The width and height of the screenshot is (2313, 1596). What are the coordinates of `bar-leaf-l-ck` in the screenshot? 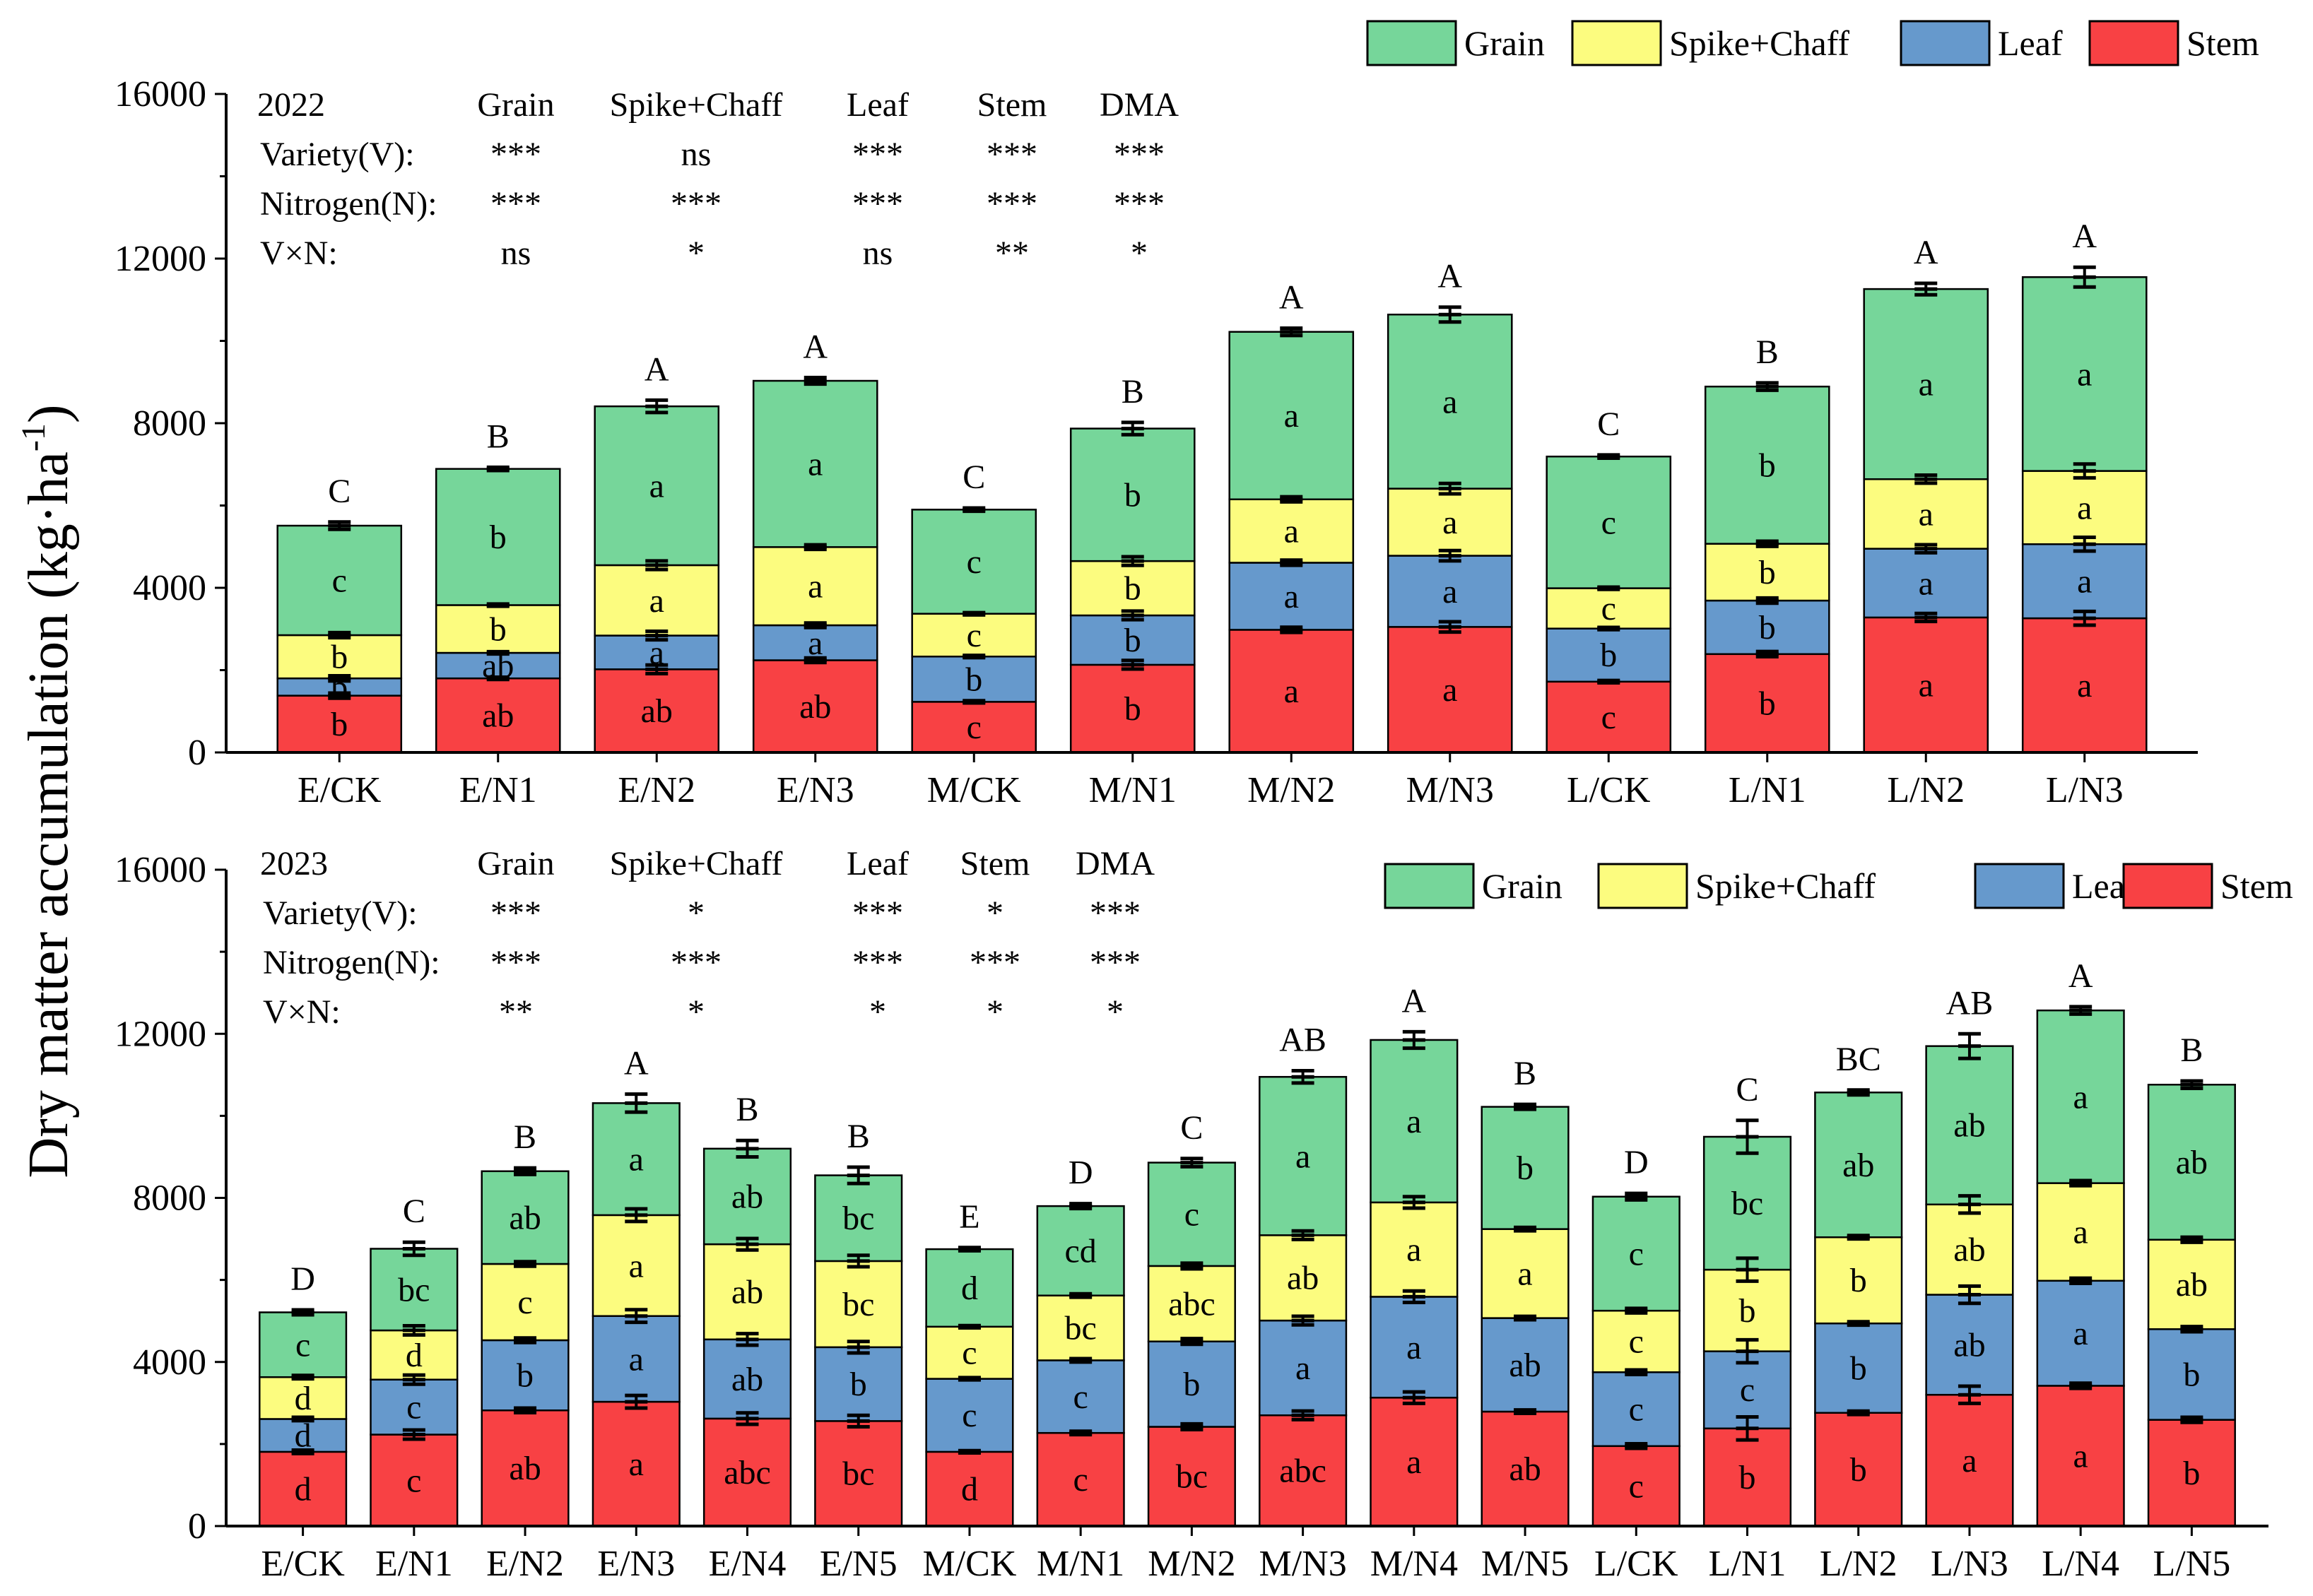 It's located at (1609, 655).